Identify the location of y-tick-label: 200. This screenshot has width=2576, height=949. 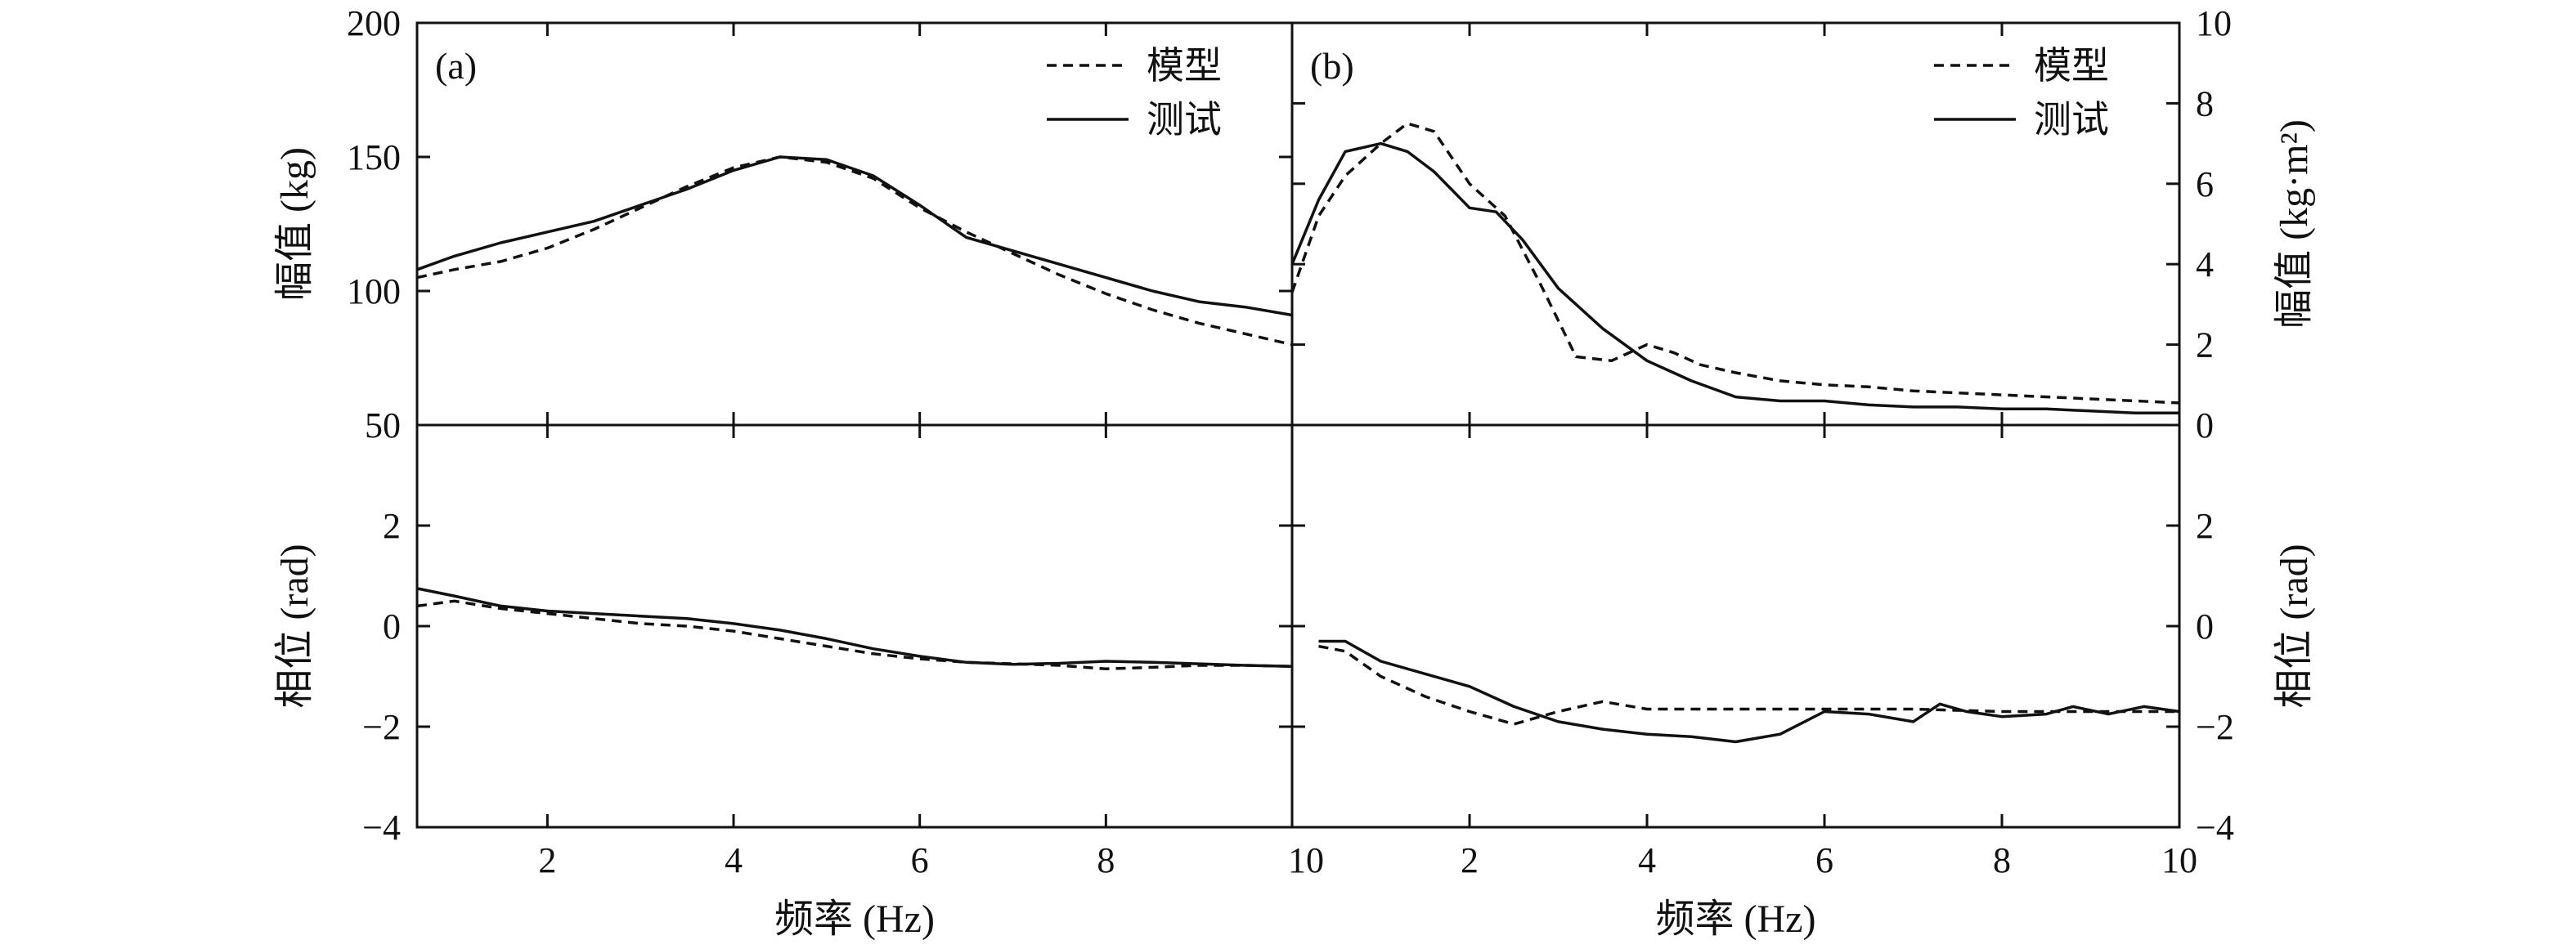
(374, 23).